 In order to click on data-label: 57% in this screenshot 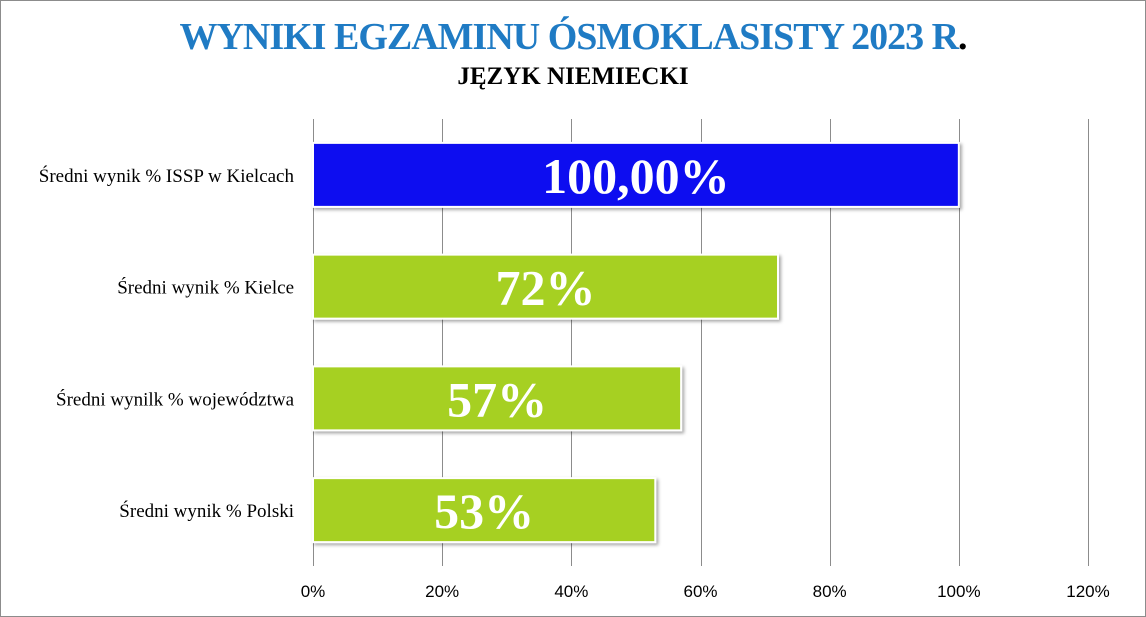, I will do `click(497, 399)`.